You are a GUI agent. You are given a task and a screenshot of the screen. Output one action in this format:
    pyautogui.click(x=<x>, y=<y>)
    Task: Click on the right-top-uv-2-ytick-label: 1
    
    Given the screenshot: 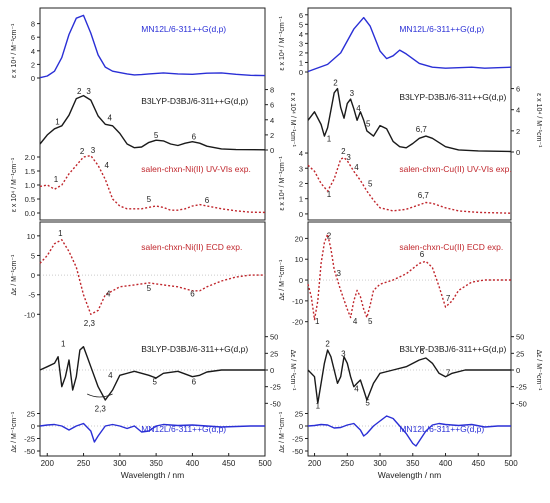 What is the action you would take?
    pyautogui.click(x=301, y=199)
    